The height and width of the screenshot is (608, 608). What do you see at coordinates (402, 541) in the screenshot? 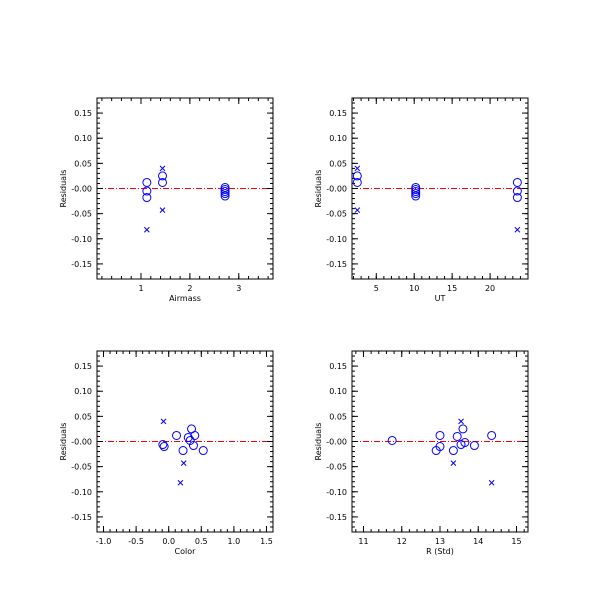
I see `x-tick-label: 12` at bounding box center [402, 541].